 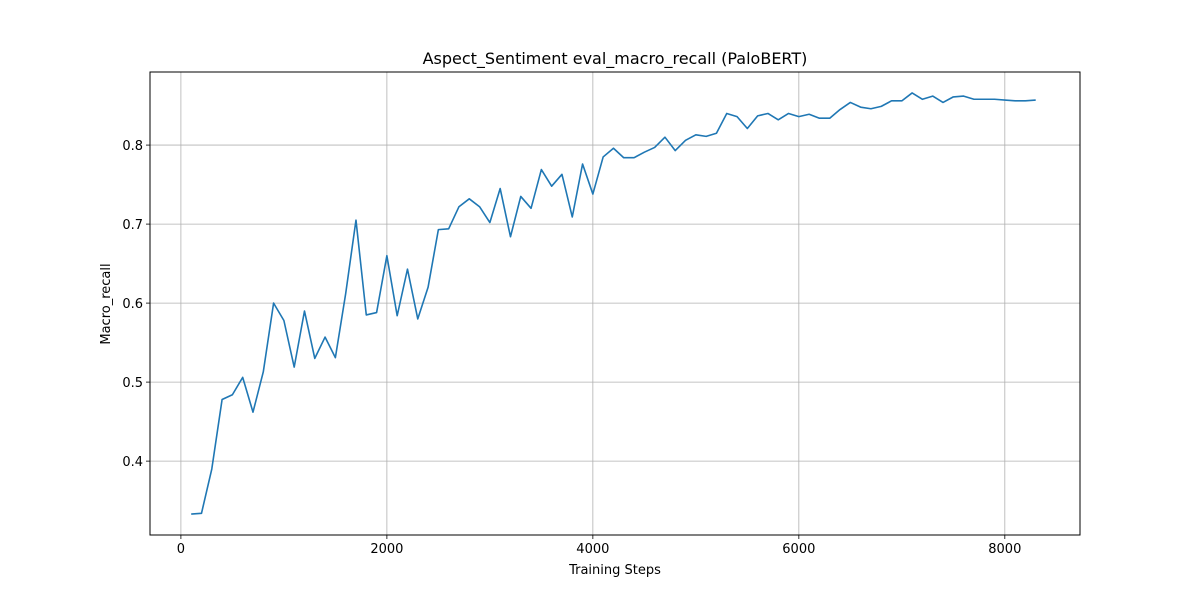 What do you see at coordinates (132, 383) in the screenshot?
I see `y-tick-label: 0.5` at bounding box center [132, 383].